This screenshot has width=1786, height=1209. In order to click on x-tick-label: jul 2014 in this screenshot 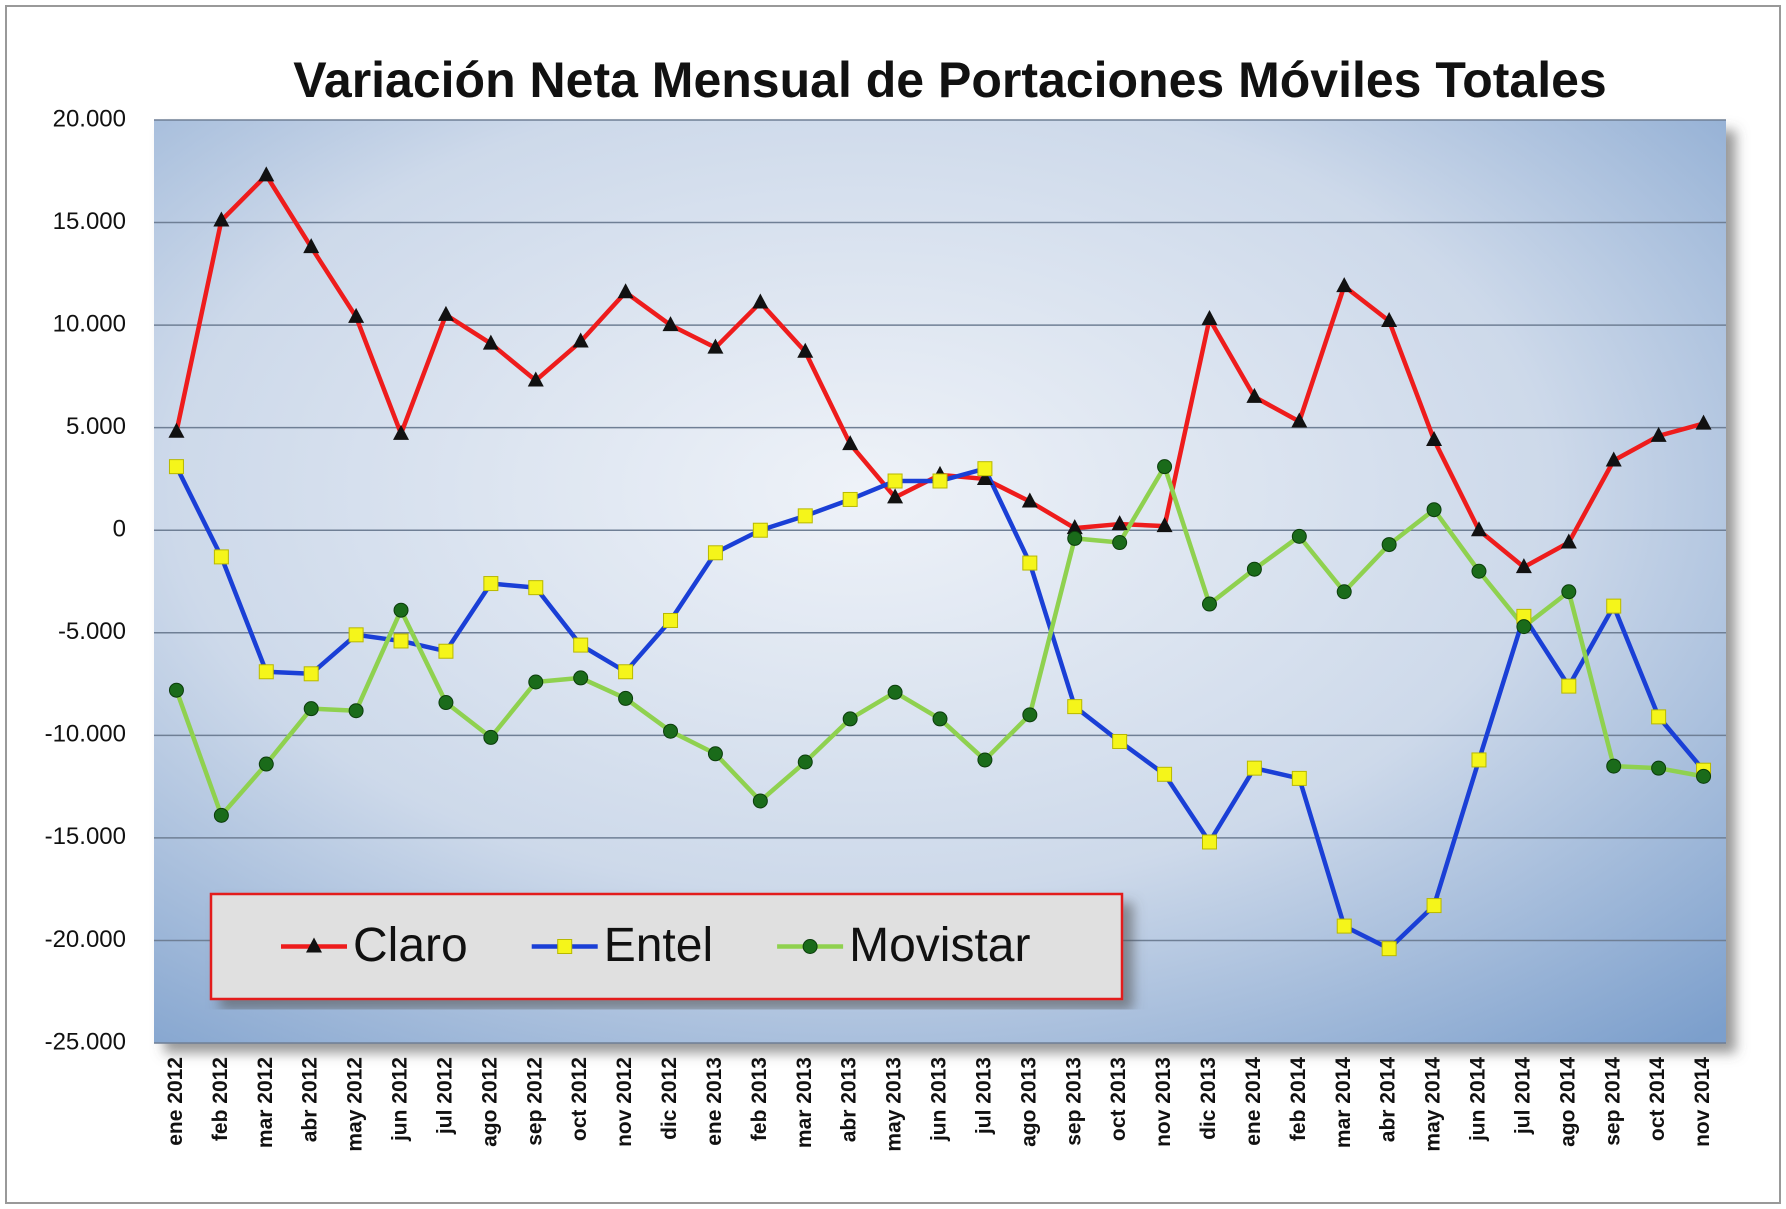, I will do `click(1522, 1096)`.